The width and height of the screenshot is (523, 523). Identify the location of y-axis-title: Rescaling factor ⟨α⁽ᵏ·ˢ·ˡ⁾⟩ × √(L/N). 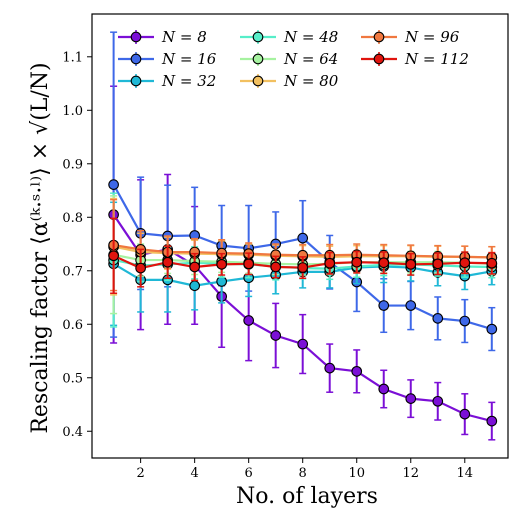
(40, 247).